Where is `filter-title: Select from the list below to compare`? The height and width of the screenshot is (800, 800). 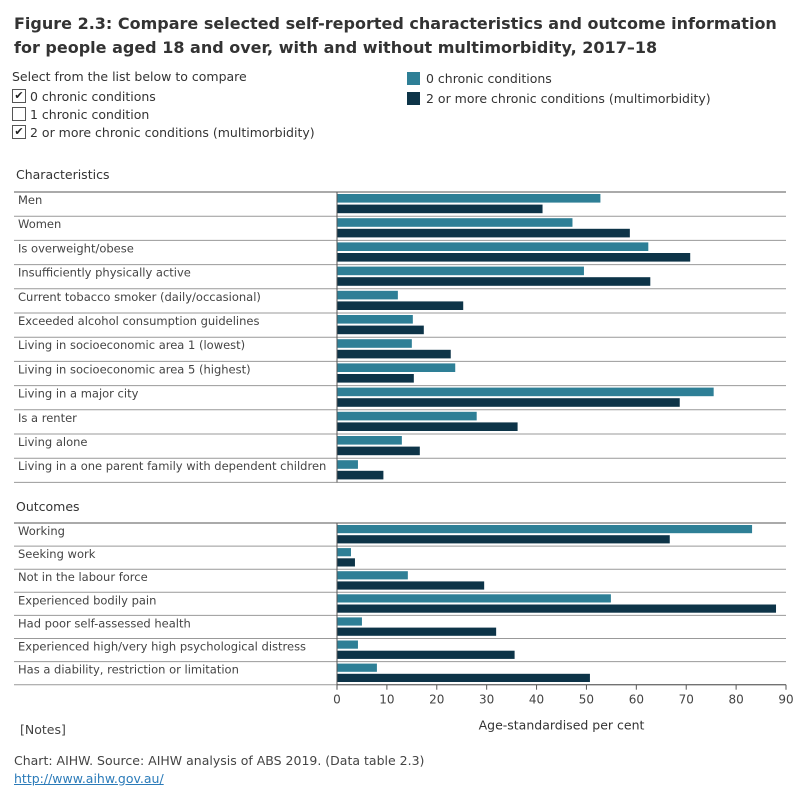 filter-title: Select from the list below to compare is located at coordinates (129, 76).